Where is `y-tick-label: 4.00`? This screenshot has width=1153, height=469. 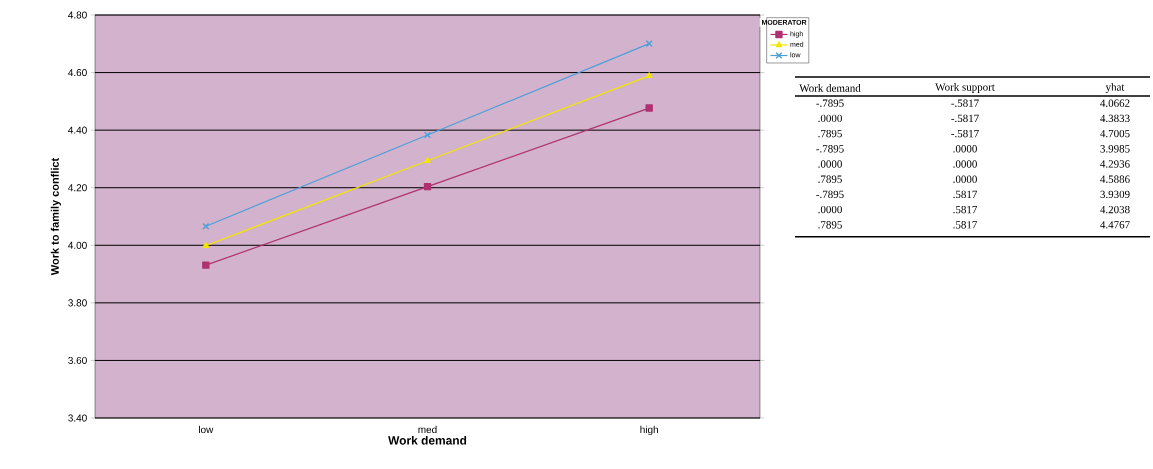 y-tick-label: 4.00 is located at coordinates (77, 245).